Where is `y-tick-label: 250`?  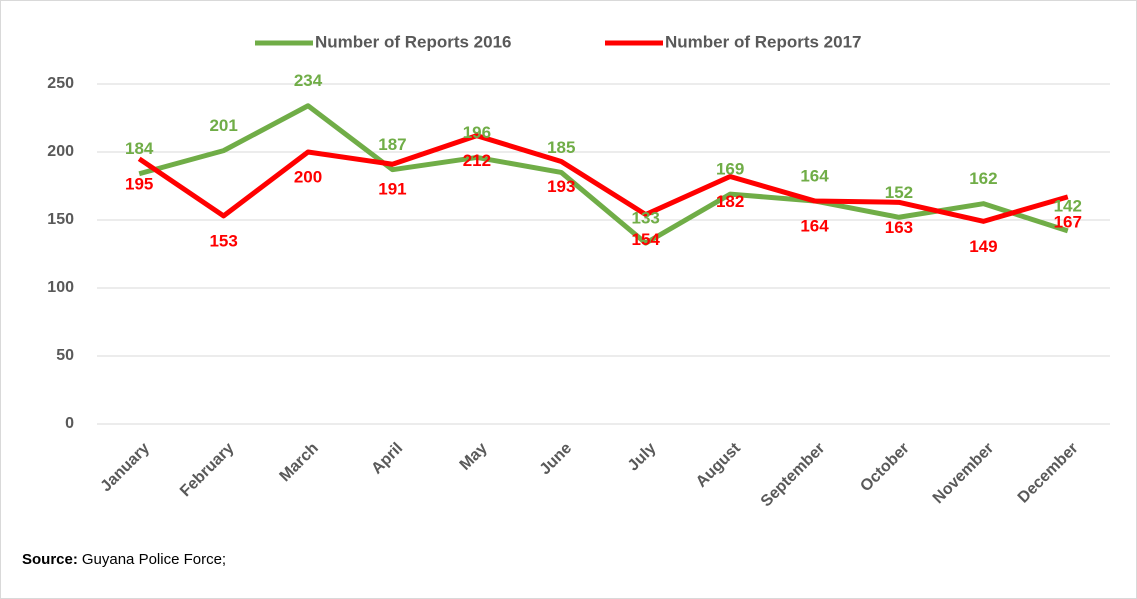
y-tick-label: 250 is located at coordinates (60, 83).